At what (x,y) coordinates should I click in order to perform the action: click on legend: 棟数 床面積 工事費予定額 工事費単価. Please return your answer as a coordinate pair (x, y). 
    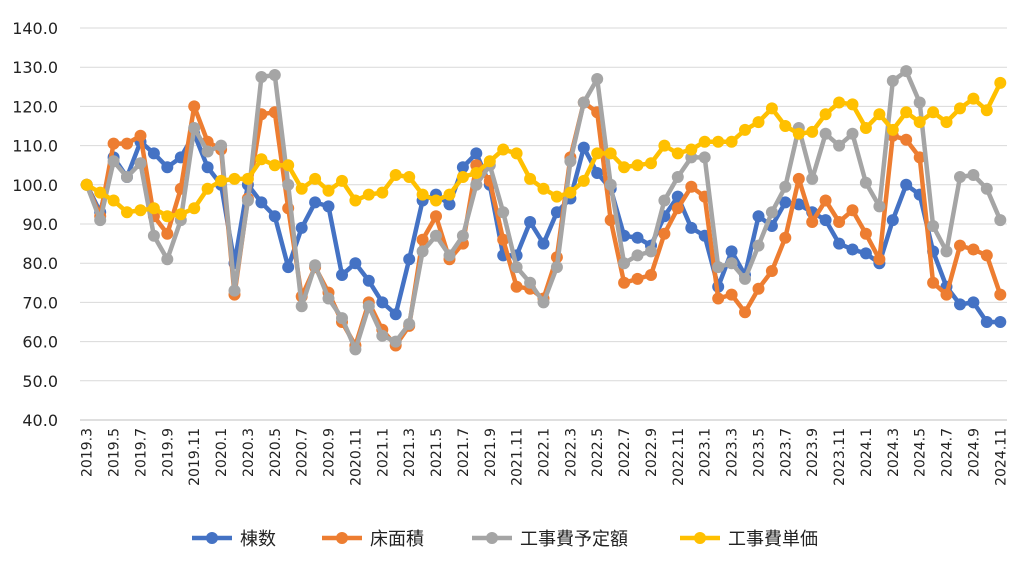
    Looking at the image, I should click on (505, 539).